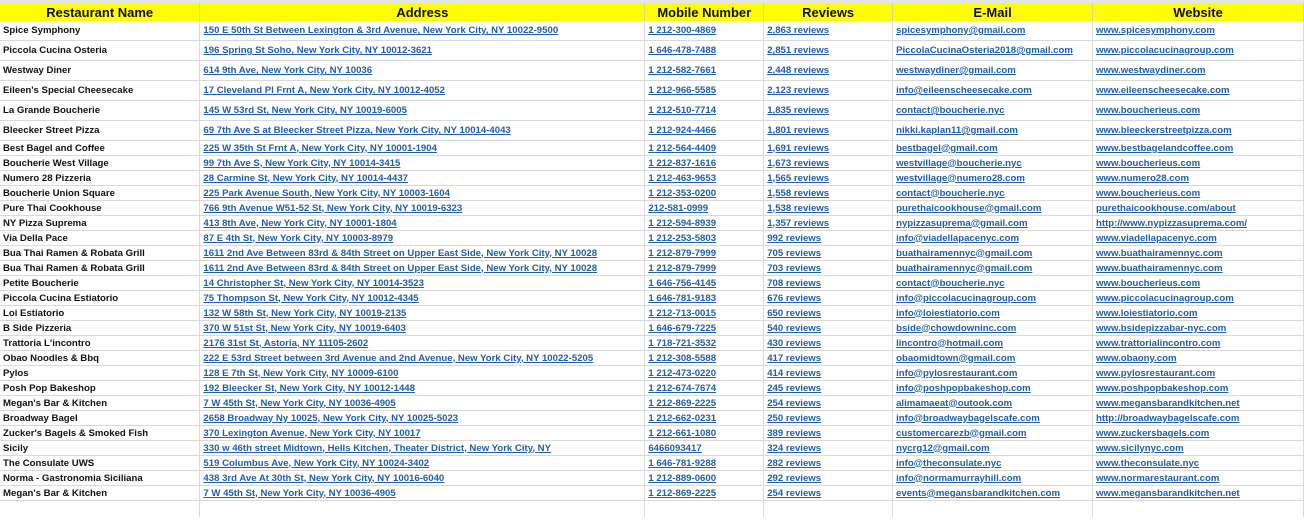  Describe the element at coordinates (828, 313) in the screenshot. I see `reviews-cell: 650 reviews` at that location.